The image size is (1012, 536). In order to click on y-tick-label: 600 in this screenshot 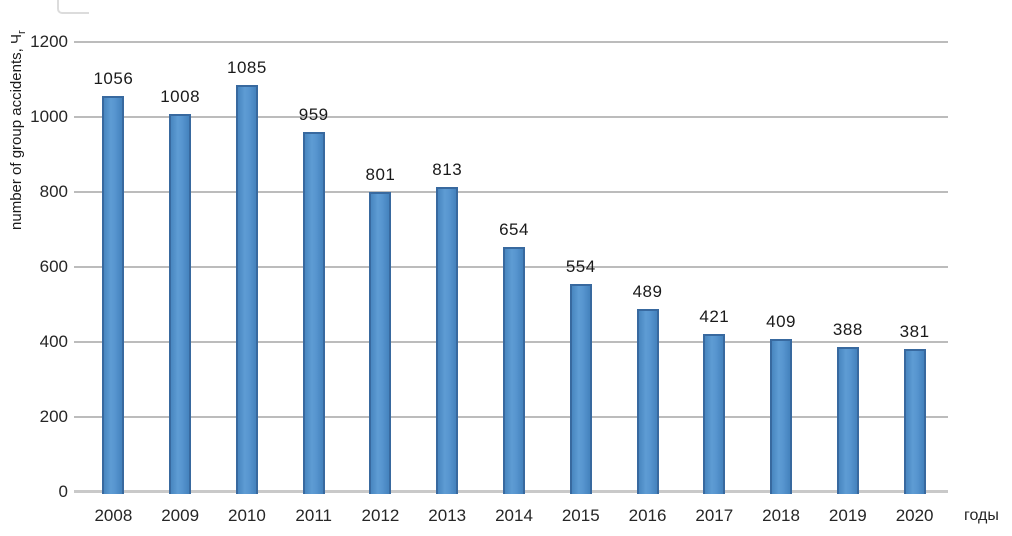, I will do `click(53, 266)`.